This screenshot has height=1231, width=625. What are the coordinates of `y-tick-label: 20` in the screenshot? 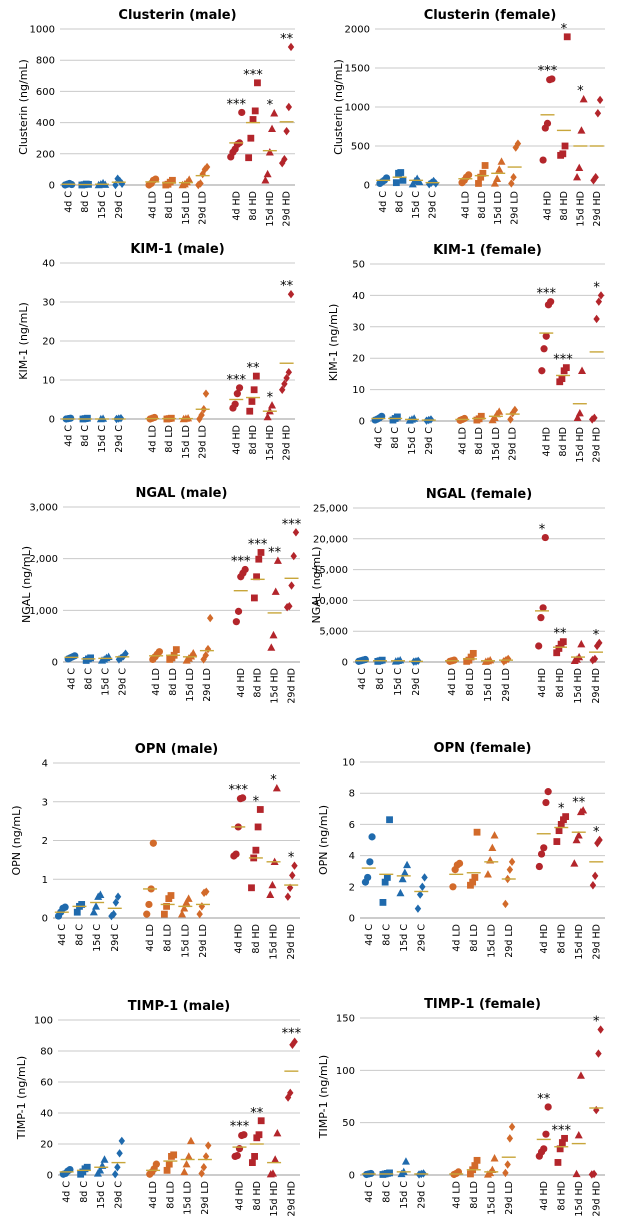 It's located at (358, 359).